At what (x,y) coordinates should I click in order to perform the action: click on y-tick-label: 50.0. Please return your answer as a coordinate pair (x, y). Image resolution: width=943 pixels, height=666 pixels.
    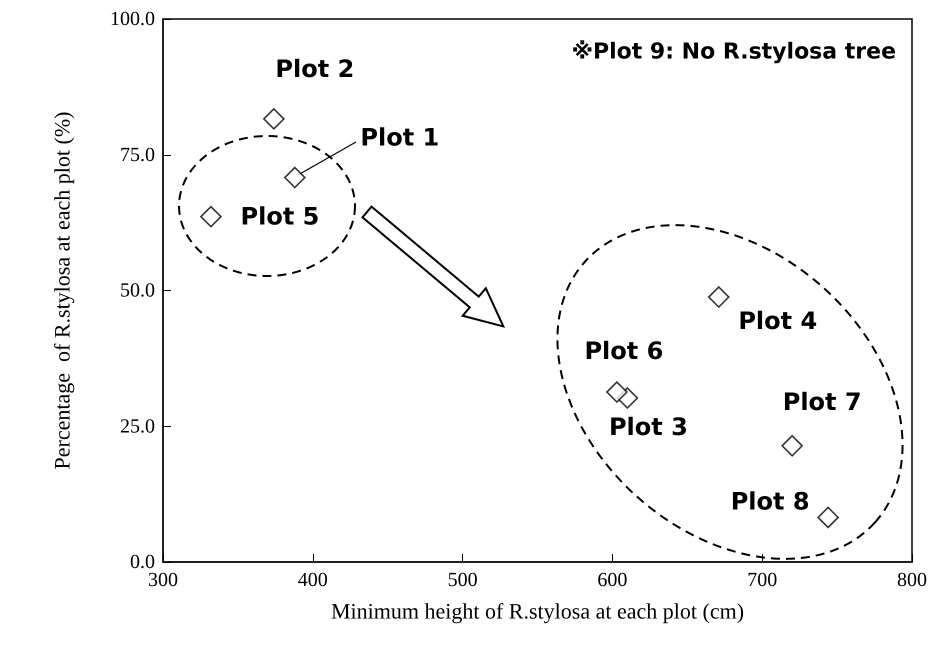
    Looking at the image, I should click on (137, 291).